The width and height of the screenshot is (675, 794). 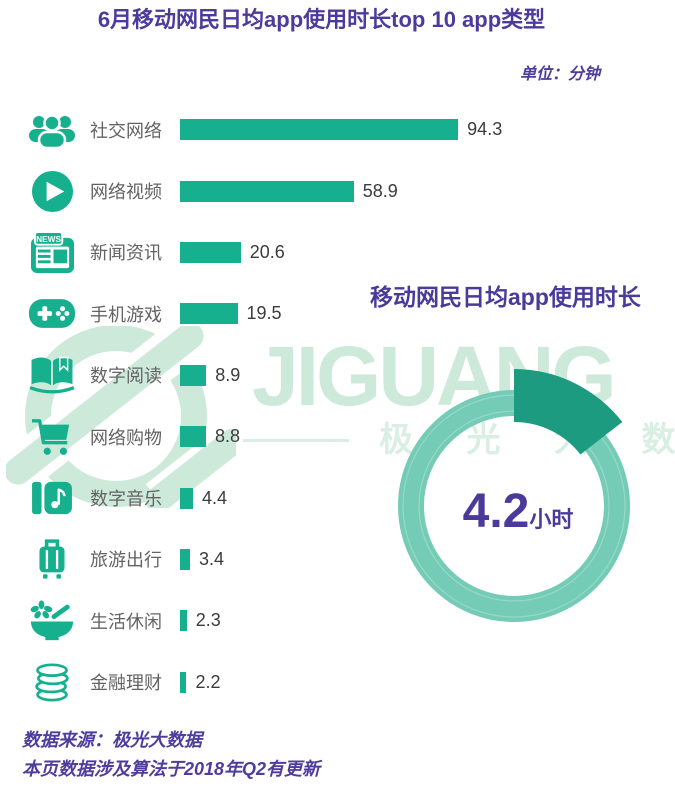 What do you see at coordinates (48, 239) in the screenshot?
I see `svg-text: NEWS` at bounding box center [48, 239].